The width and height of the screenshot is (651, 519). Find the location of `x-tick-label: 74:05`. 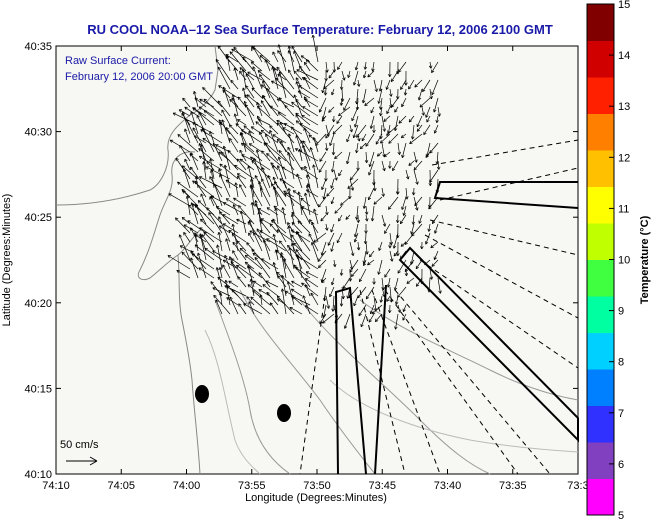

x-tick-label: 74:05 is located at coordinates (121, 486).